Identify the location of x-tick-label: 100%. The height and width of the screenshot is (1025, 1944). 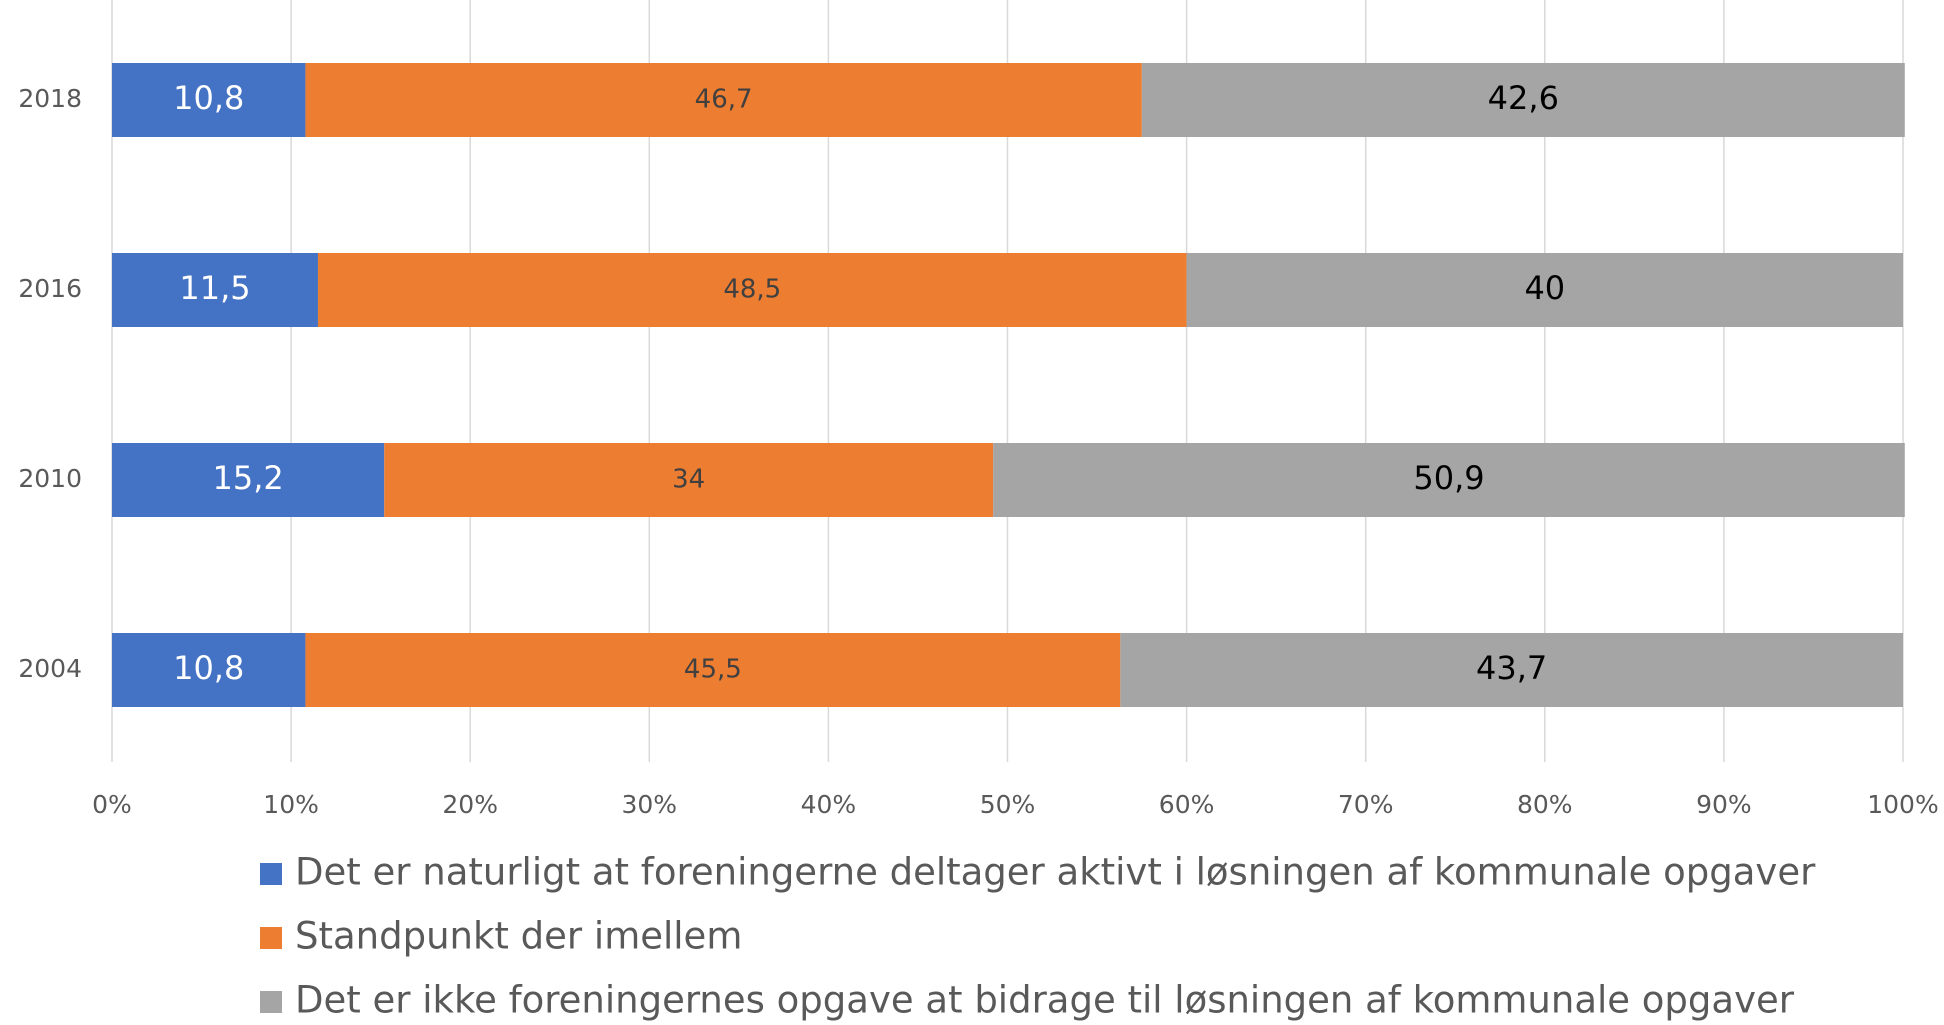
(1902, 804).